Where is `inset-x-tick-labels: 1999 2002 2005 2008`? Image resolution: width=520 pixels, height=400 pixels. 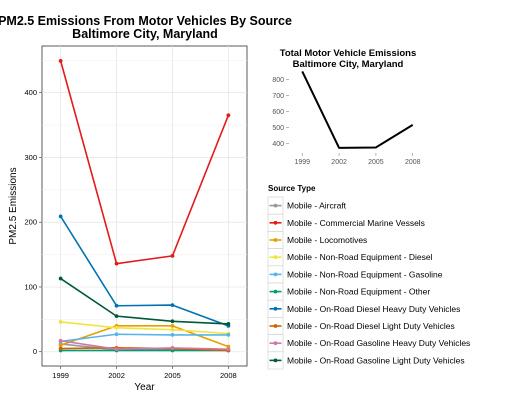
inset-x-tick-labels: 1999 2002 2005 2008 is located at coordinates (357, 159).